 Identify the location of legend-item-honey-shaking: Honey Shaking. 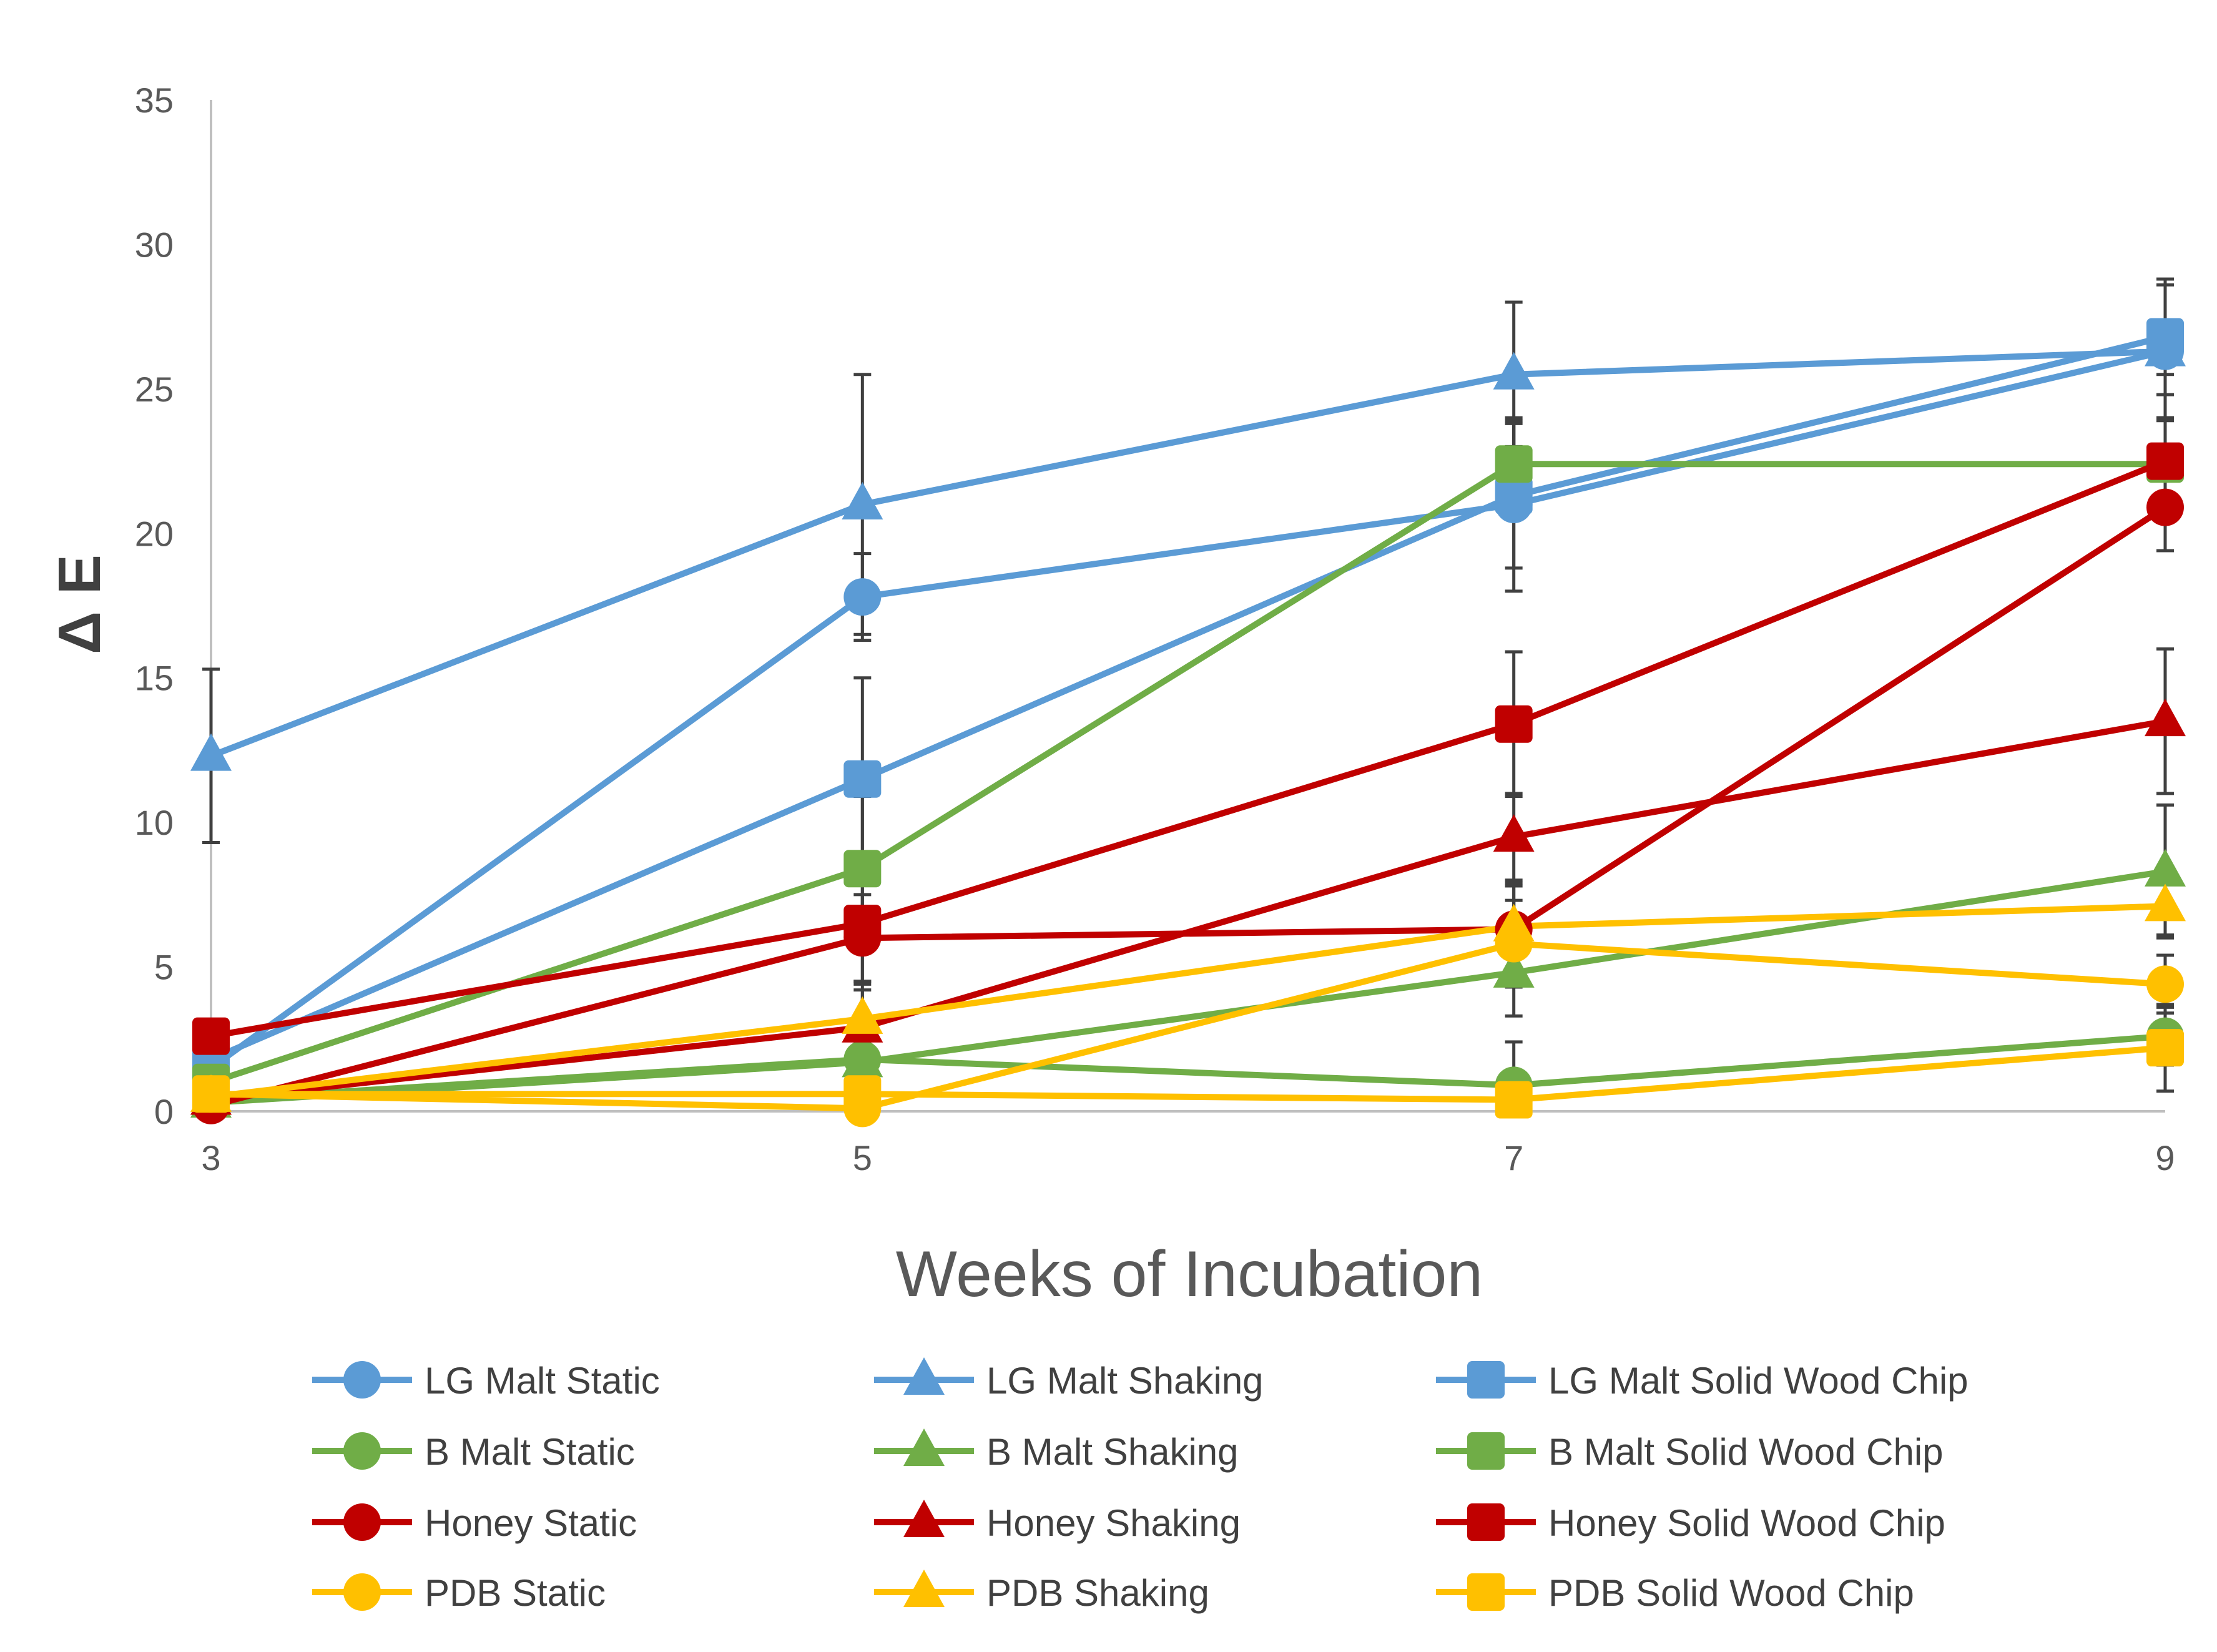
(1057, 1522).